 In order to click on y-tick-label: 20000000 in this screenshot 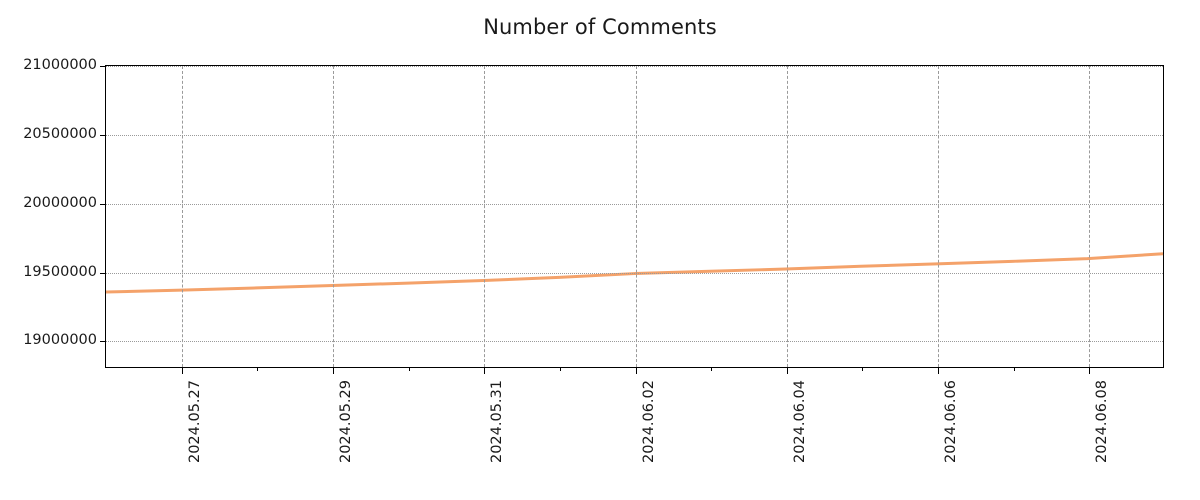, I will do `click(60, 202)`.